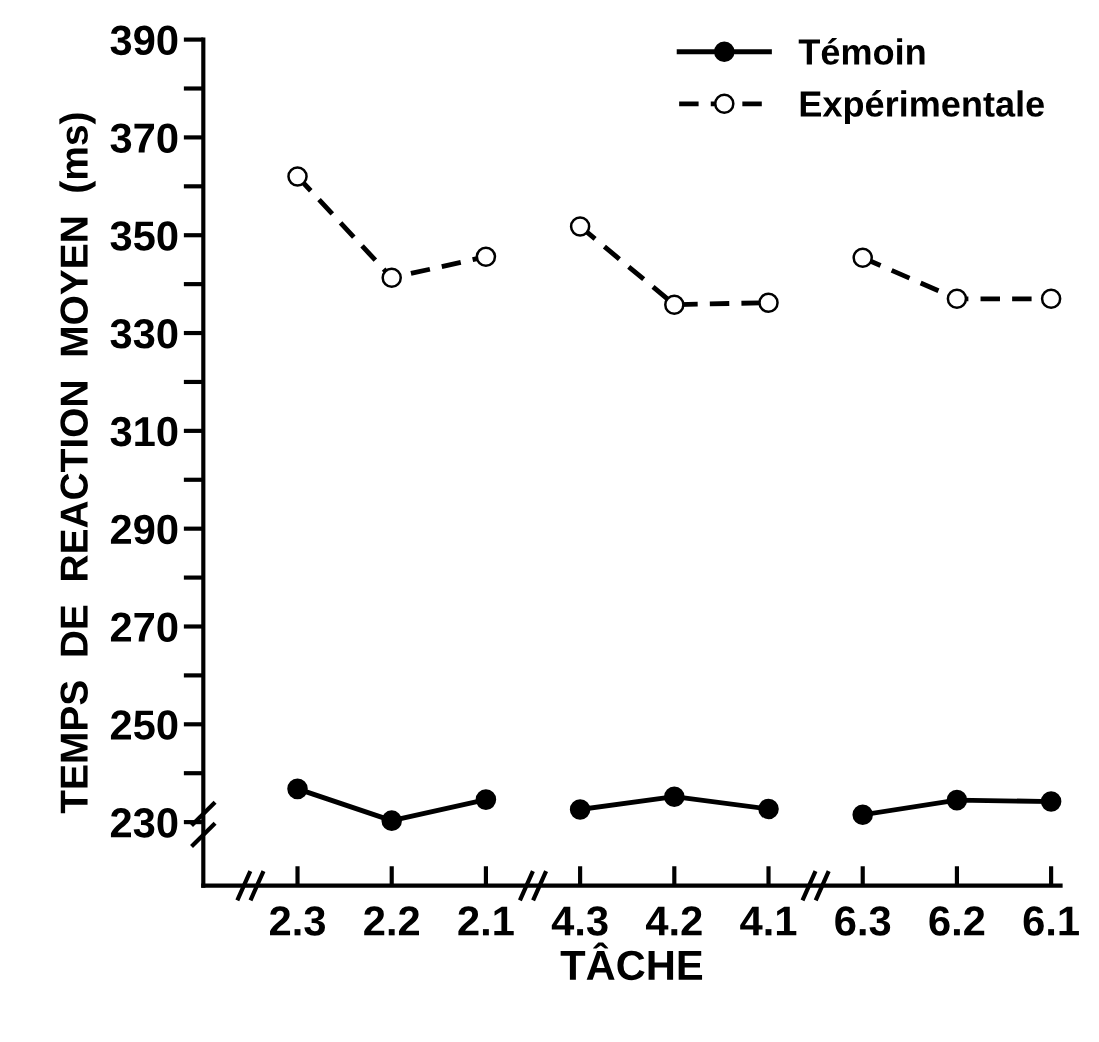  Describe the element at coordinates (144, 236) in the screenshot. I see `y-tick-label: 350` at that location.